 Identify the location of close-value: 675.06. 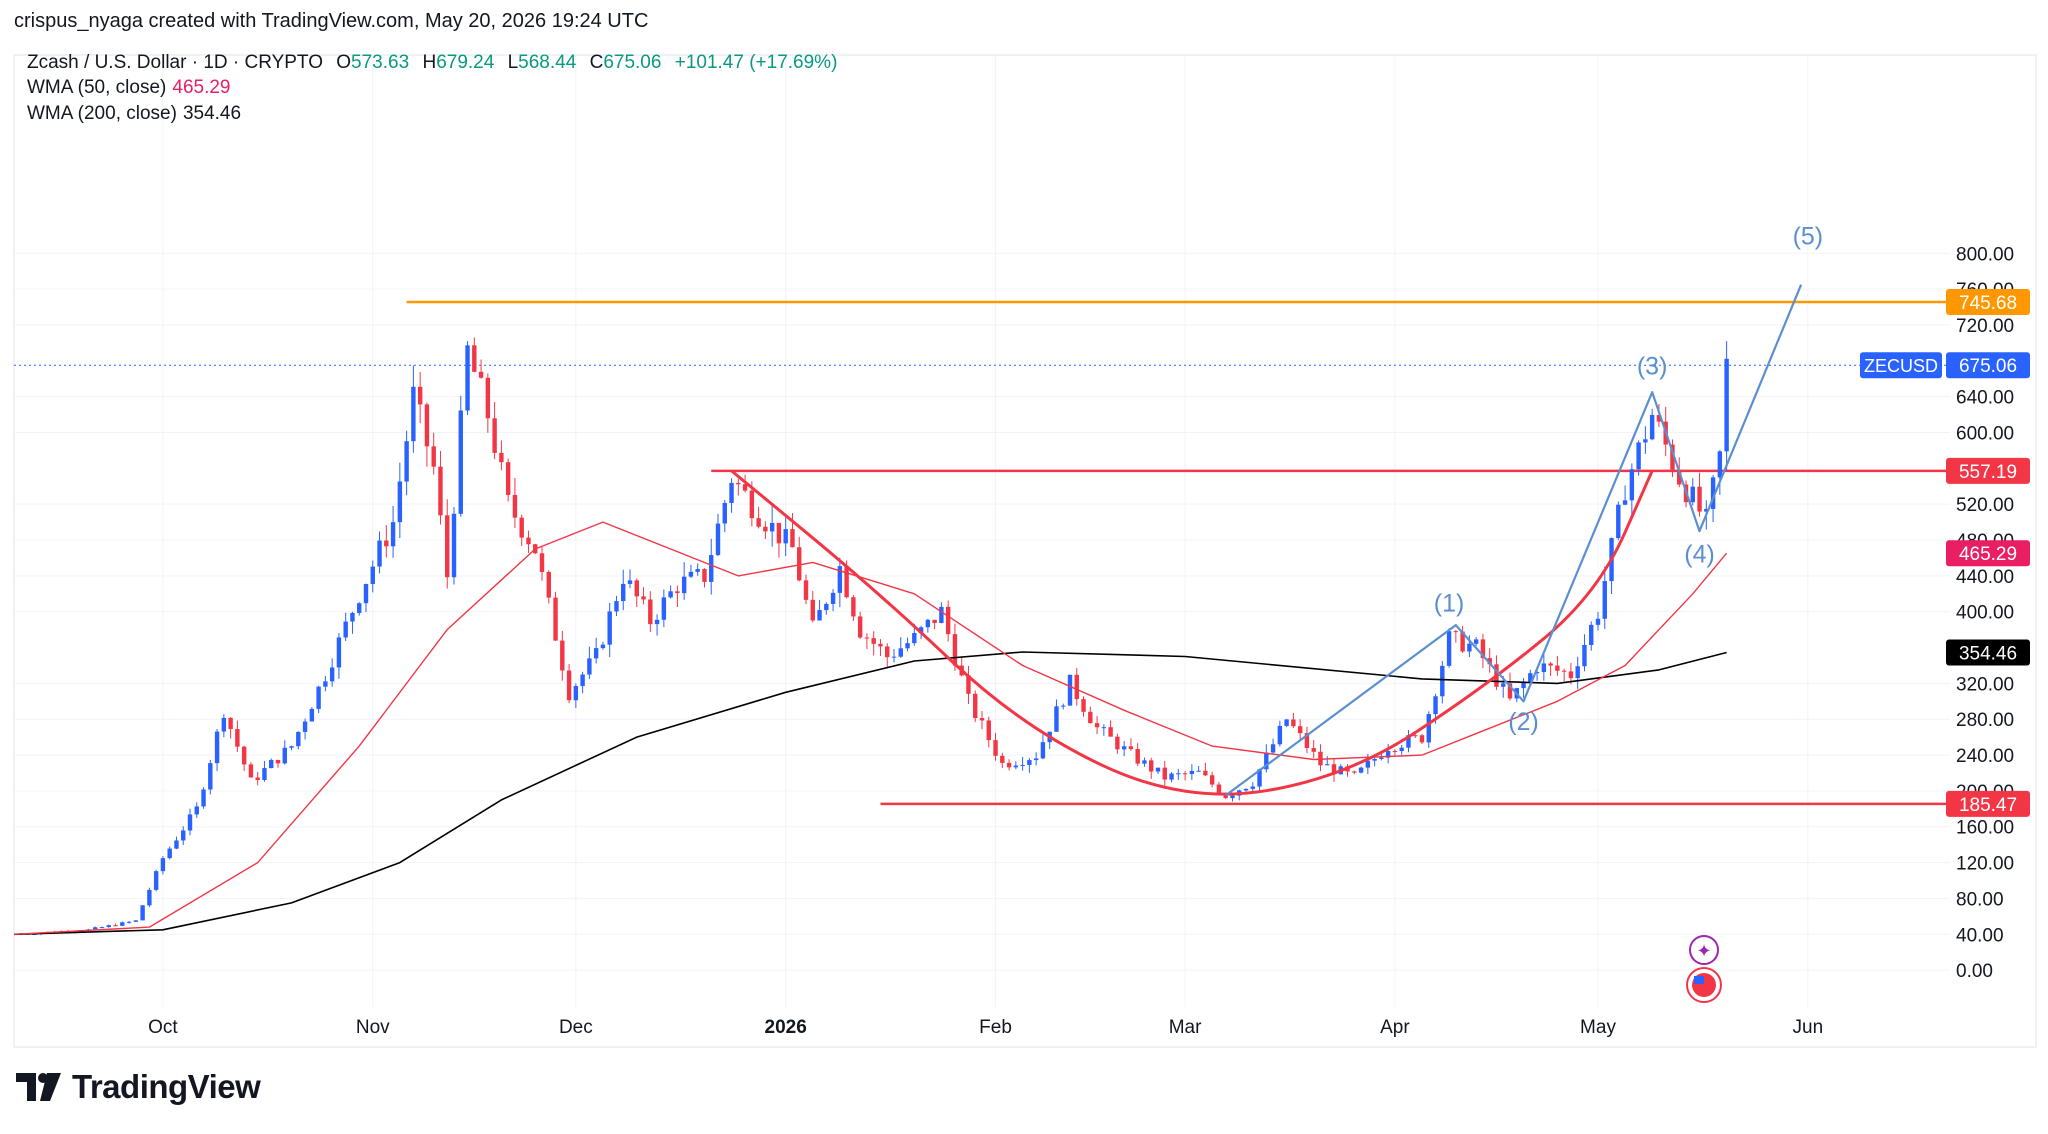
(632, 62).